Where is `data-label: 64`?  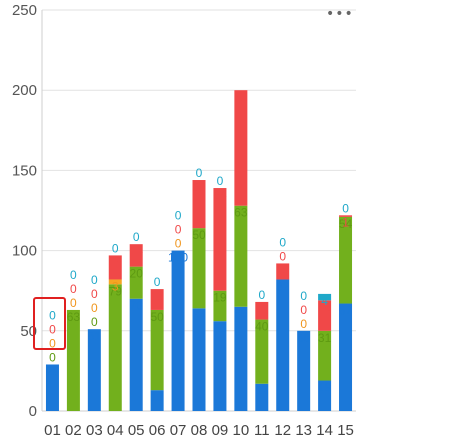 data-label: 64 is located at coordinates (220, 195).